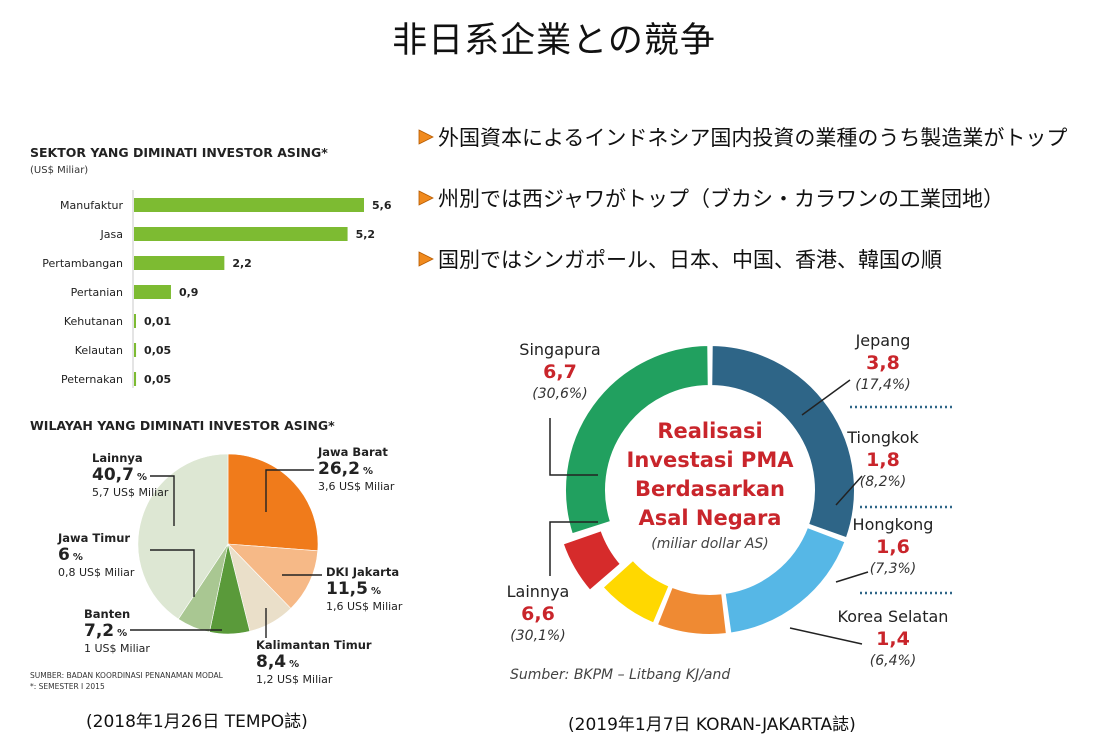 The width and height of the screenshot is (1108, 737). What do you see at coordinates (99, 350) in the screenshot?
I see `bar-category-label: Kelautan` at bounding box center [99, 350].